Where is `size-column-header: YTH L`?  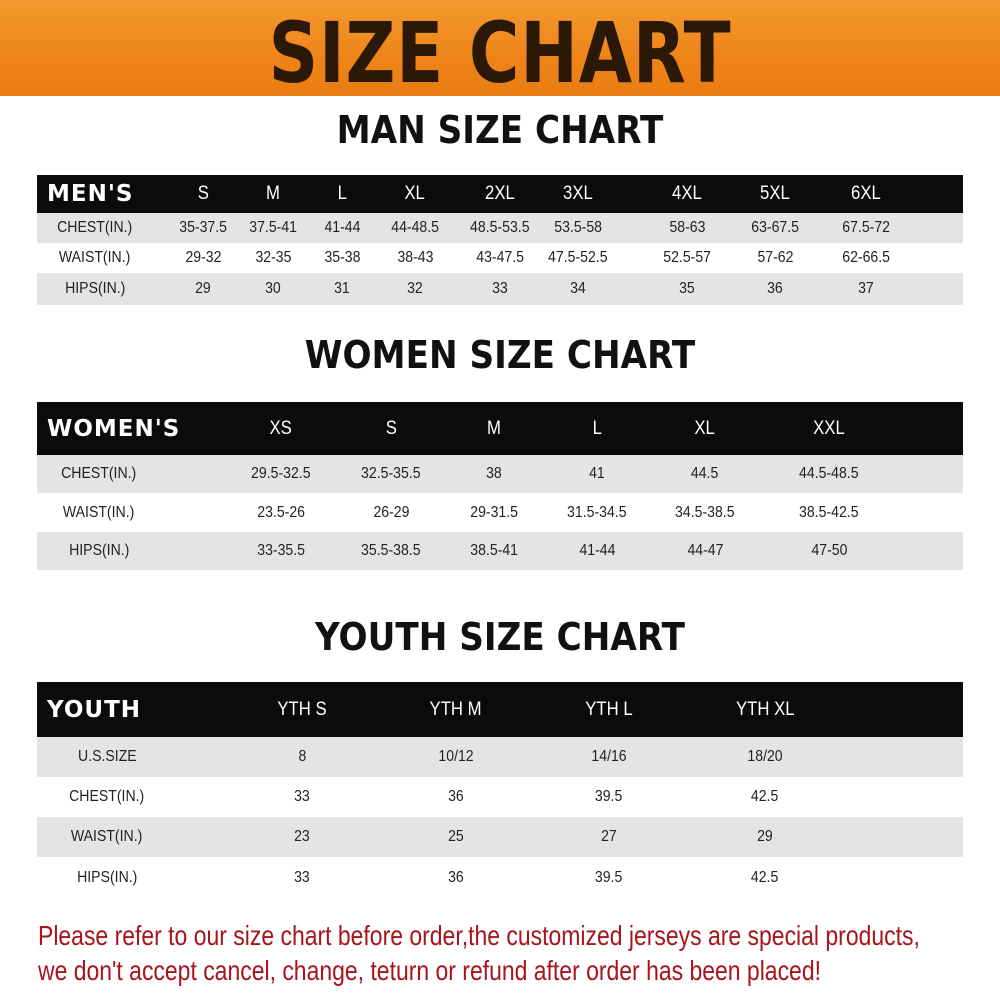
size-column-header: YTH L is located at coordinates (609, 709).